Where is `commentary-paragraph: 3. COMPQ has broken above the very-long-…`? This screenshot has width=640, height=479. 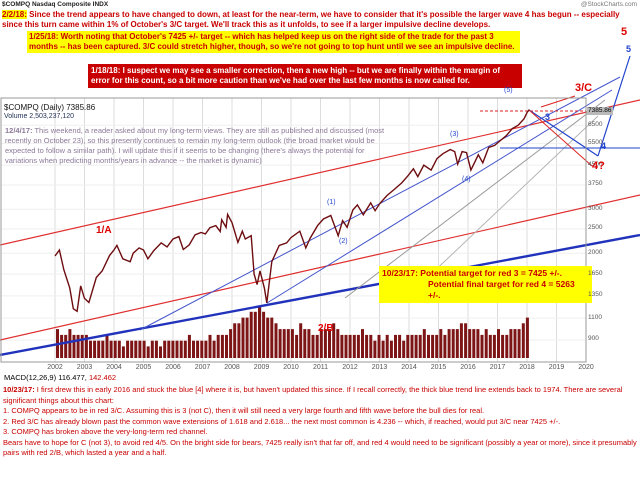 commentary-paragraph: 3. COMPQ has broken above the very-long-… is located at coordinates (105, 431).